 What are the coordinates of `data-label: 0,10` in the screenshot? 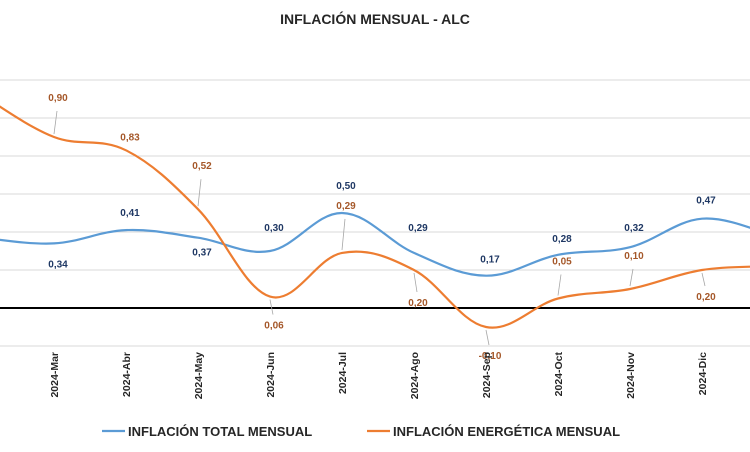 It's located at (634, 256).